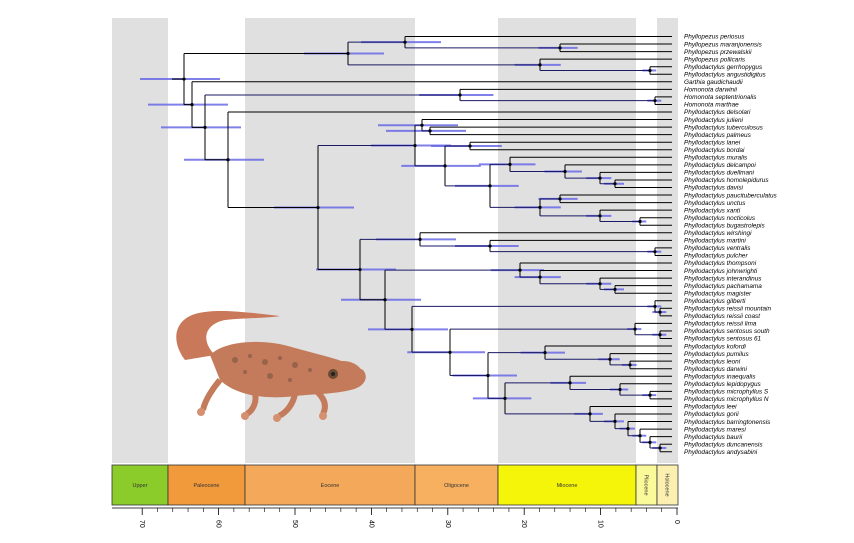  Describe the element at coordinates (600, 524) in the screenshot. I see `scale-tick-label: 10` at that location.